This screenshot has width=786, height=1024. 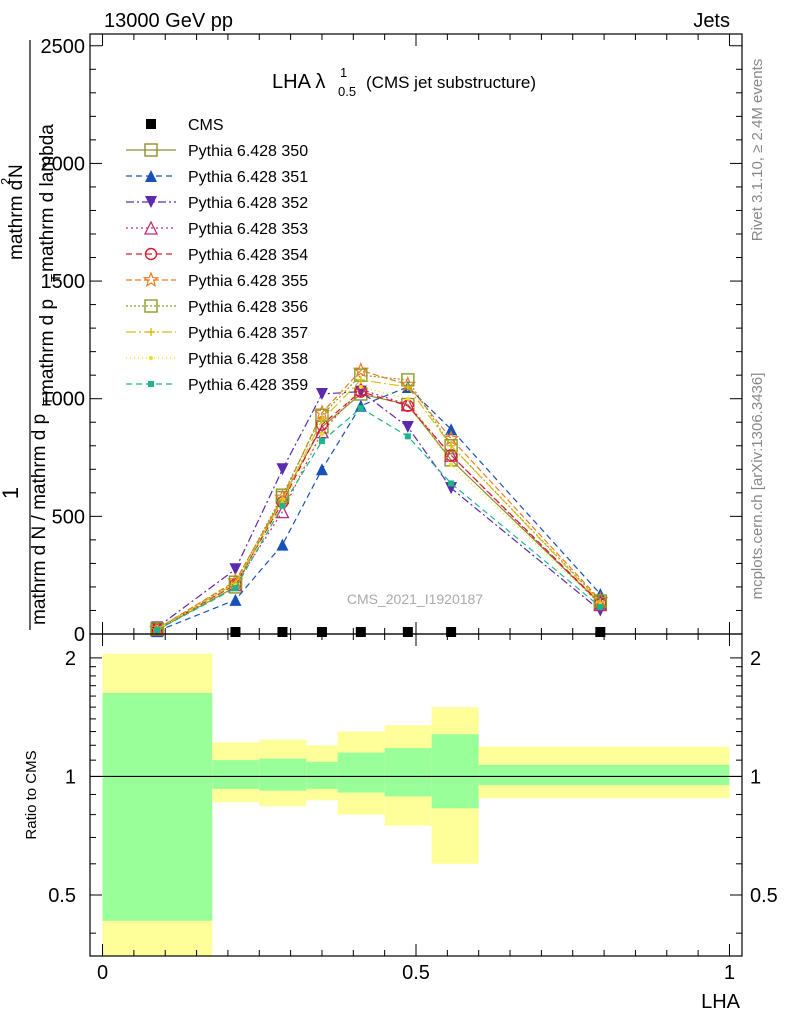 I want to click on ratio-y-tick-label: 1, so click(x=70, y=777).